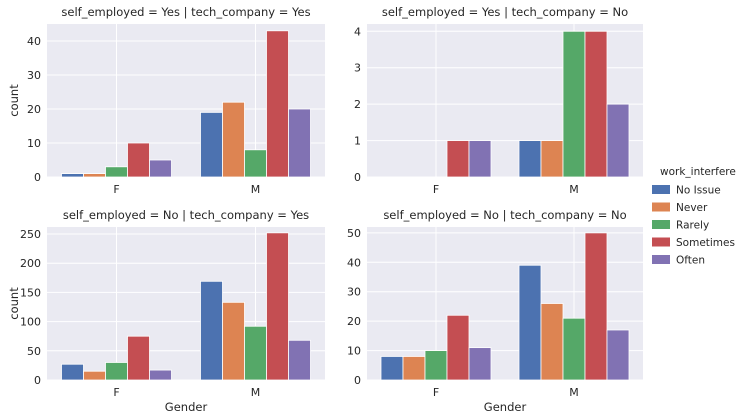 This screenshot has height=420, width=746. What do you see at coordinates (505, 12) in the screenshot?
I see `panel-title: self_employed = Yes | tech_company = No` at bounding box center [505, 12].